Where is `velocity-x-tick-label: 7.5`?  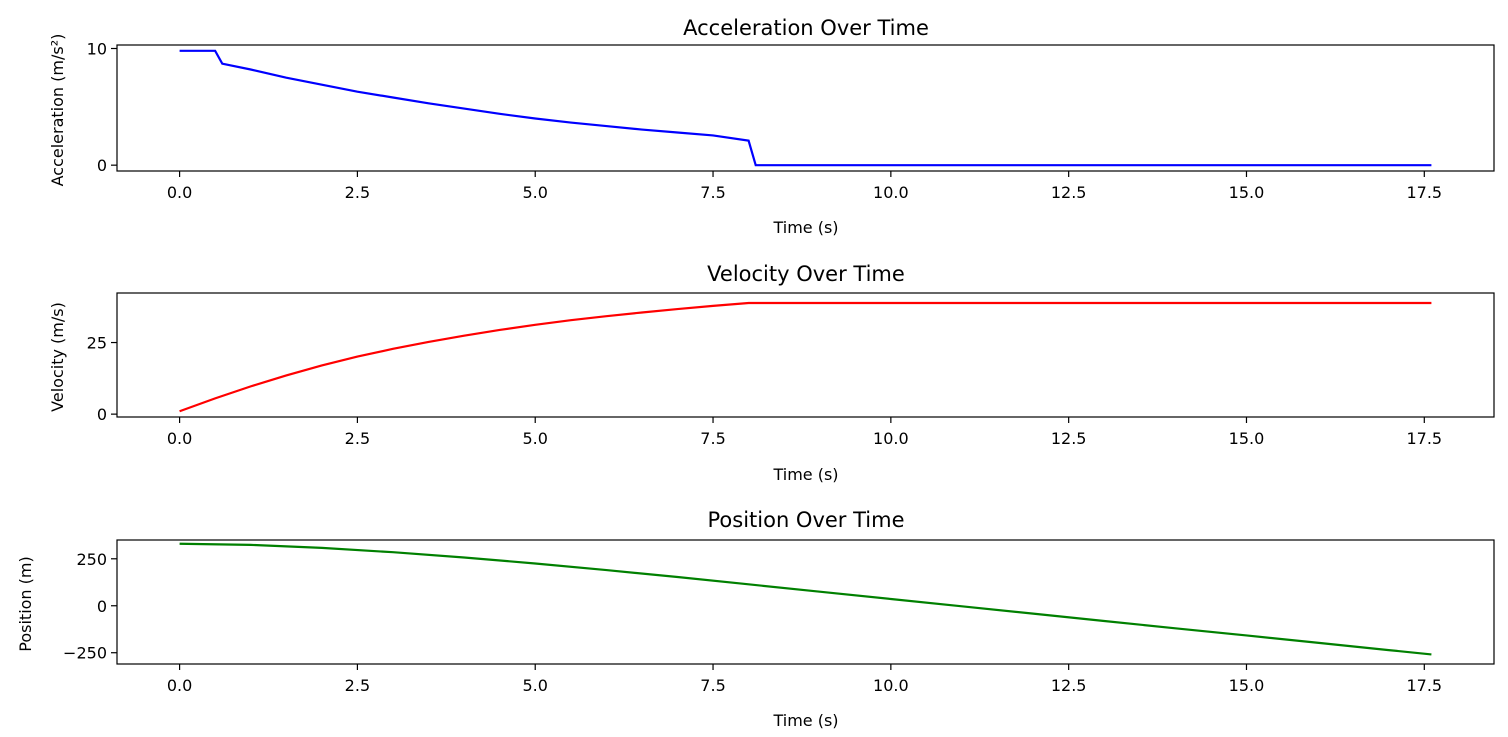 velocity-x-tick-label: 7.5 is located at coordinates (712, 438).